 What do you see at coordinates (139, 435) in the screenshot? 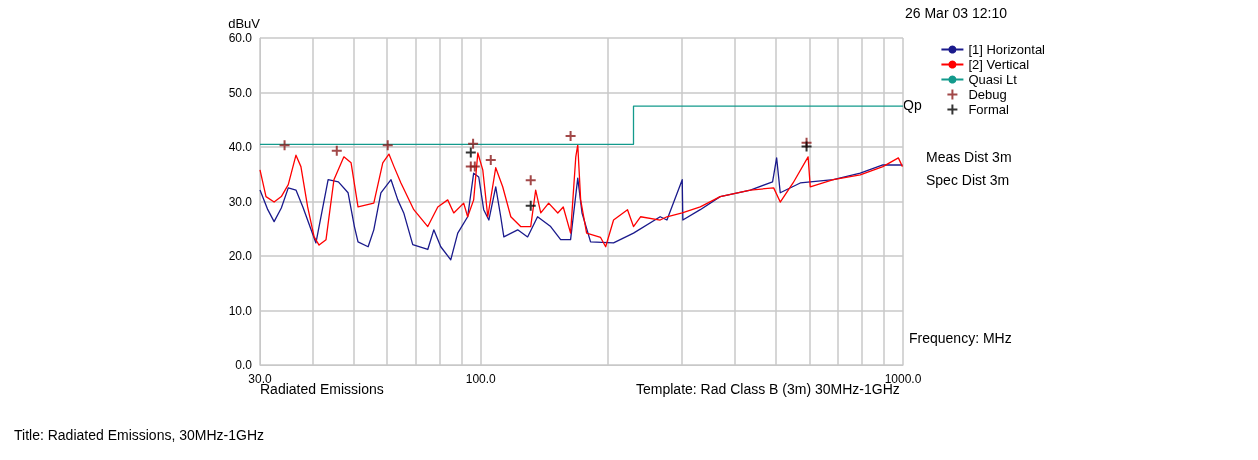
I see `text: Title: Radiated Emissions, 30MHz-1GHz` at bounding box center [139, 435].